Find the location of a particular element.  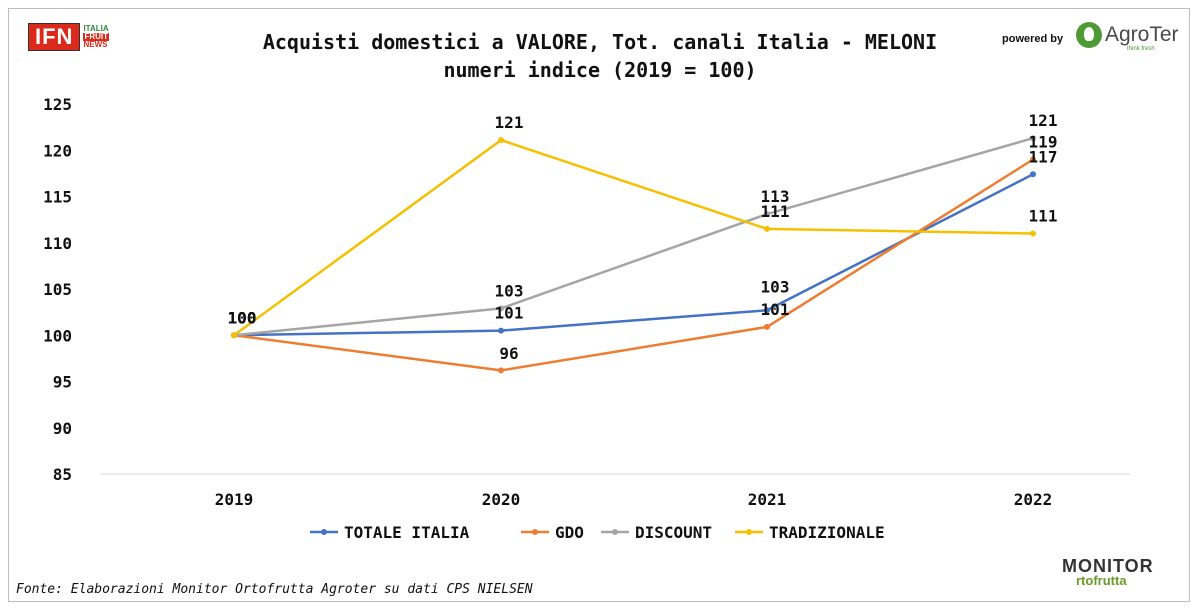

chart-subtitle: numeri indice (2019 = 100) is located at coordinates (600, 70).